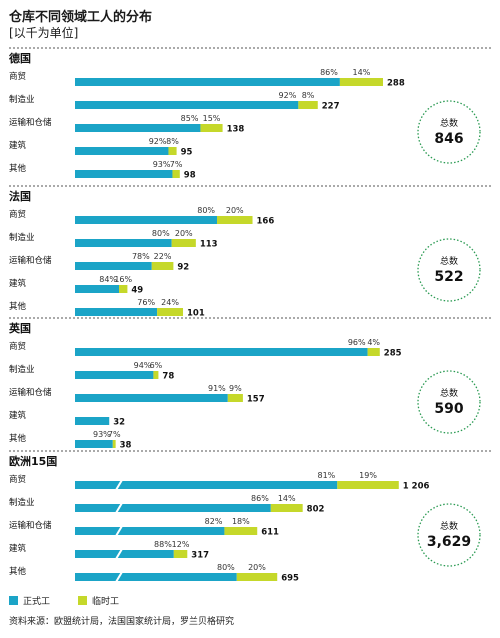 The width and height of the screenshot is (500, 638). I want to click on percent-label-temporary: 6%, so click(156, 365).